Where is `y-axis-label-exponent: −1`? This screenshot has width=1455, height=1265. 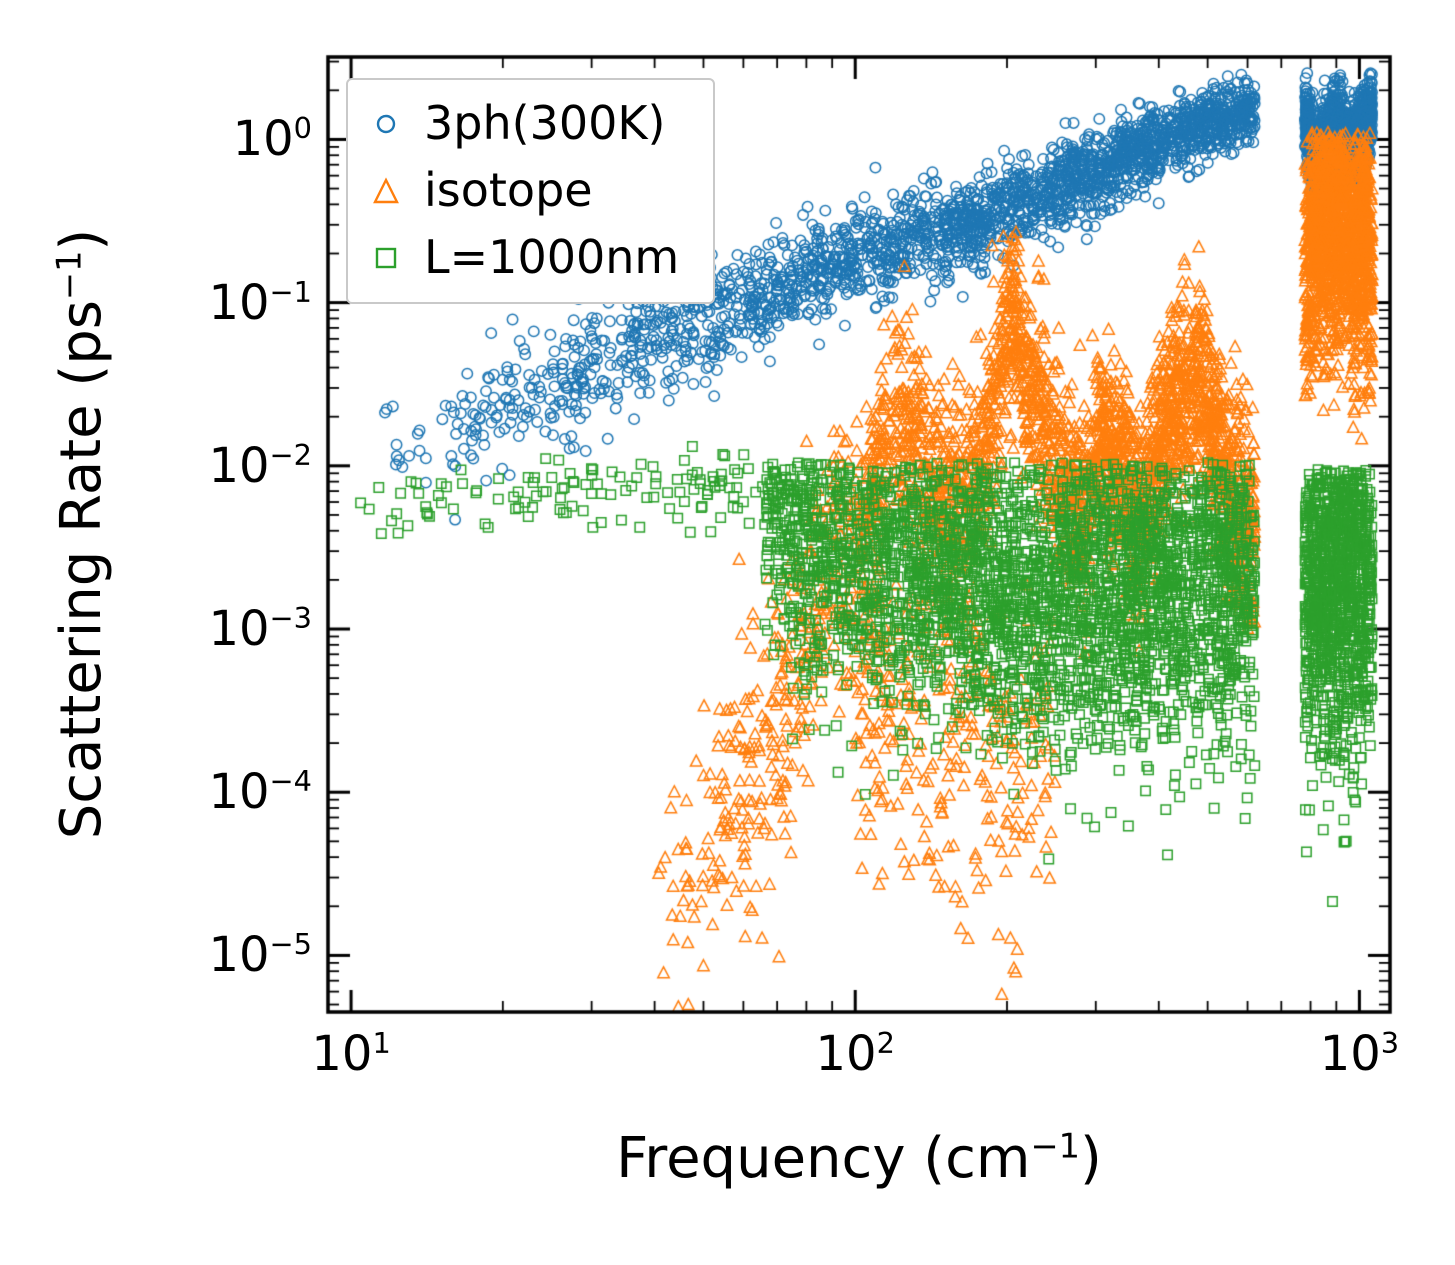
y-axis-label-exponent: −1 is located at coordinates (69, 275).